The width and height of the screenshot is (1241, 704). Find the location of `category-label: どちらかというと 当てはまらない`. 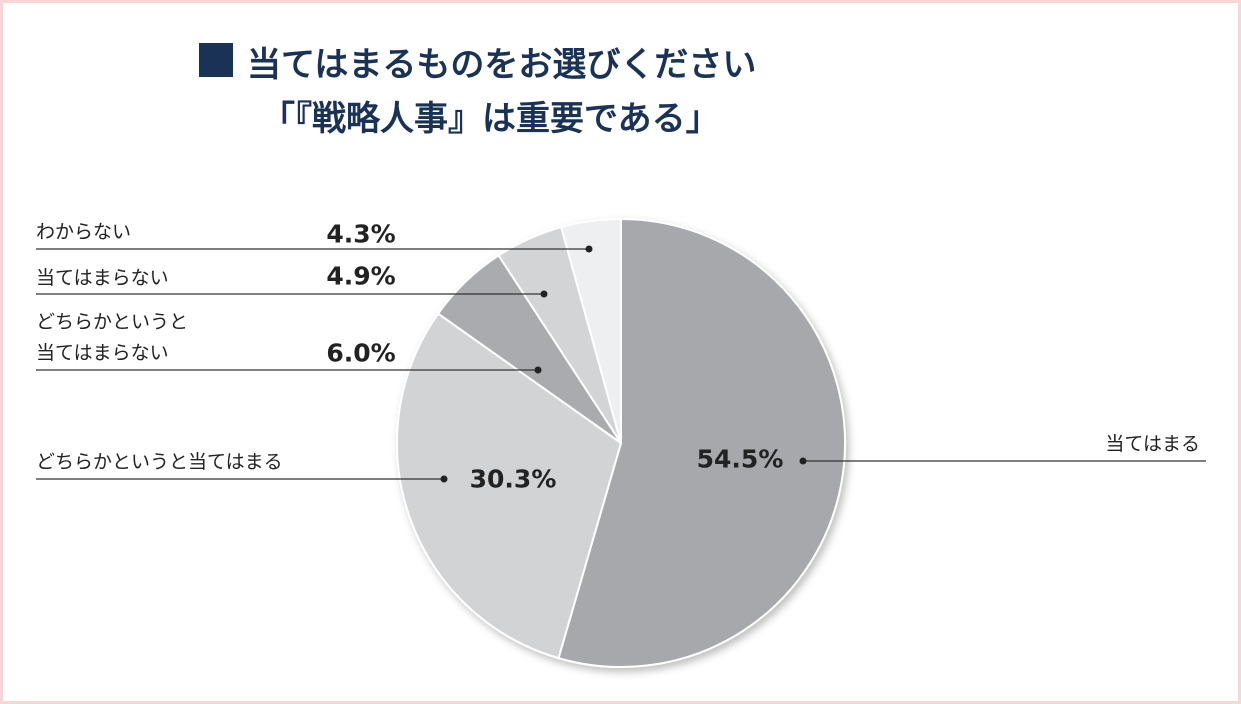

category-label: どちらかというと 当てはまらない is located at coordinates (112, 337).